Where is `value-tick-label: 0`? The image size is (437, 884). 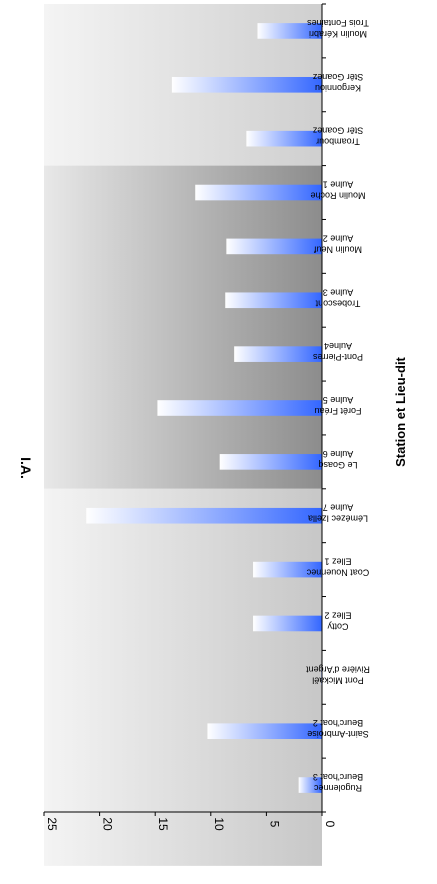 value-tick-label: 0 is located at coordinates (330, 824).